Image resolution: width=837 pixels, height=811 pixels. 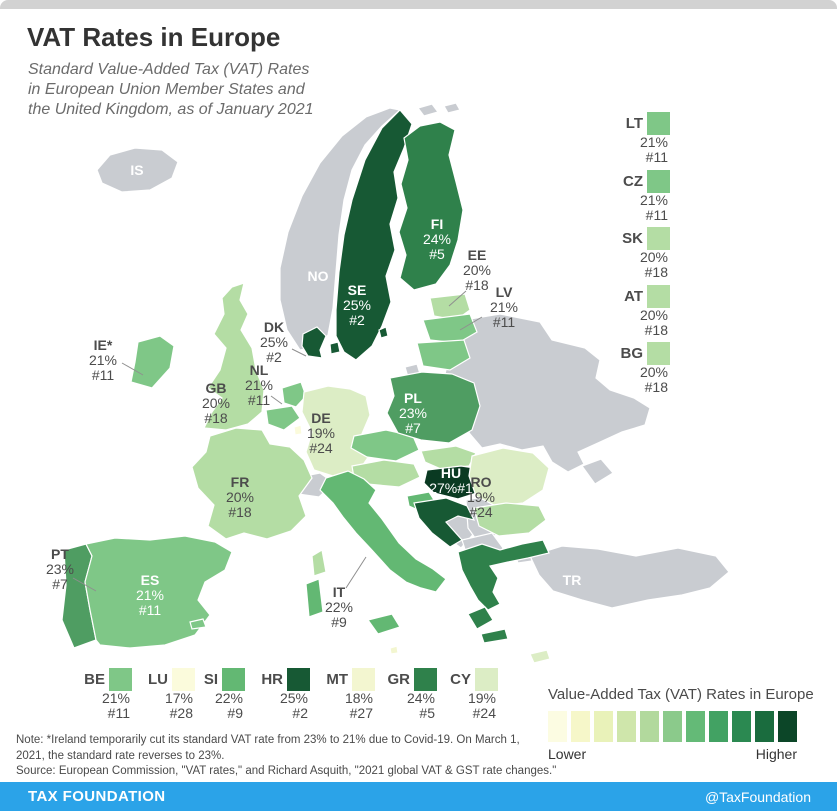 What do you see at coordinates (314, 342) in the screenshot?
I see `country-dk` at bounding box center [314, 342].